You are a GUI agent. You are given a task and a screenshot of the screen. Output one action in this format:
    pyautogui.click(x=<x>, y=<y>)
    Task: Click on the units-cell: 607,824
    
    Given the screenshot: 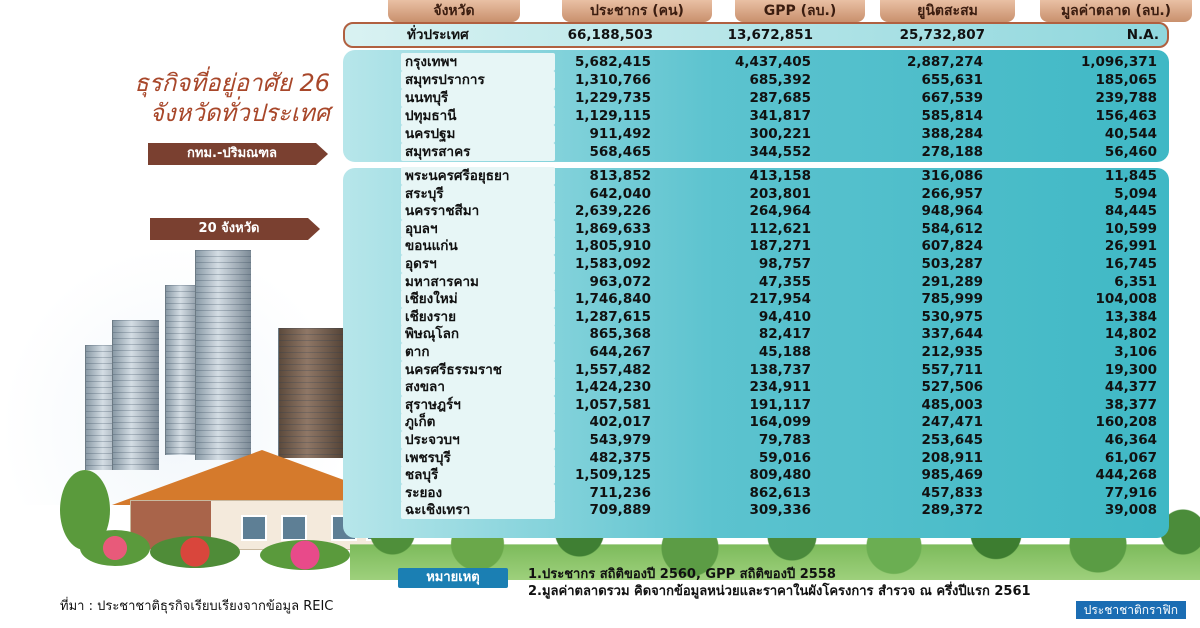 What is the action you would take?
    pyautogui.click(x=952, y=246)
    